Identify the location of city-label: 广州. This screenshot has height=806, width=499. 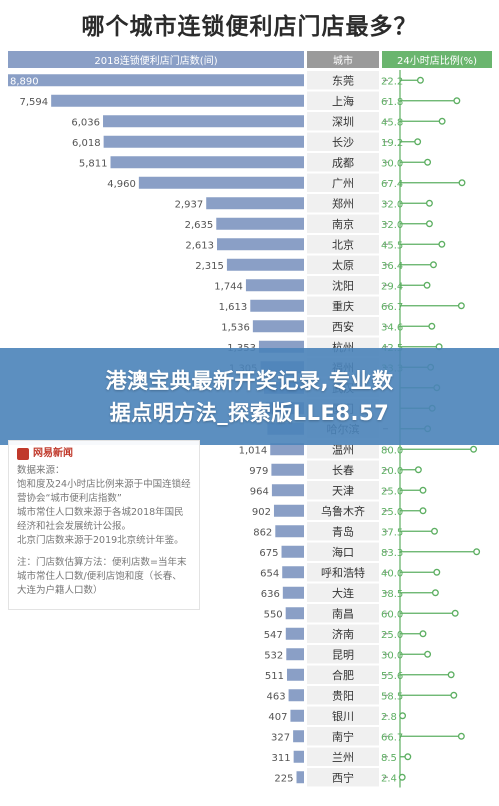
(343, 183).